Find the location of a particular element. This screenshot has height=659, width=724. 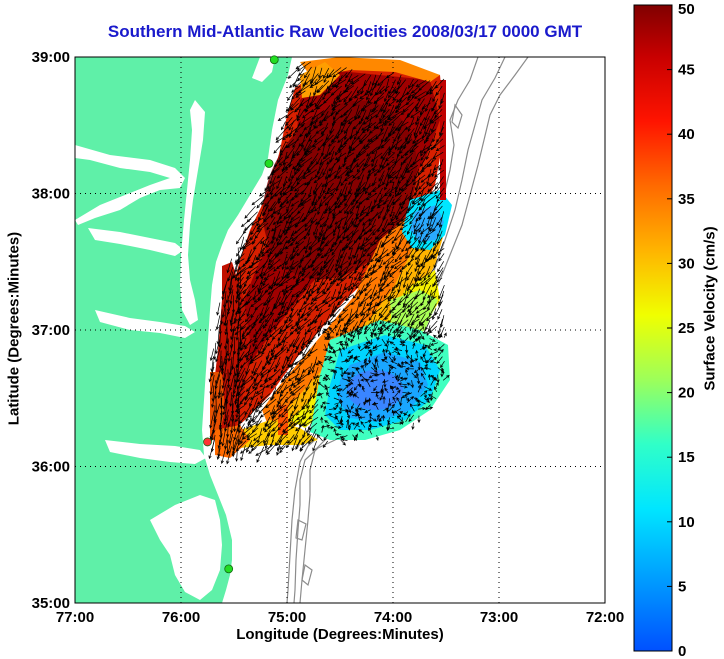

pamlico-sound is located at coordinates (186, 547).